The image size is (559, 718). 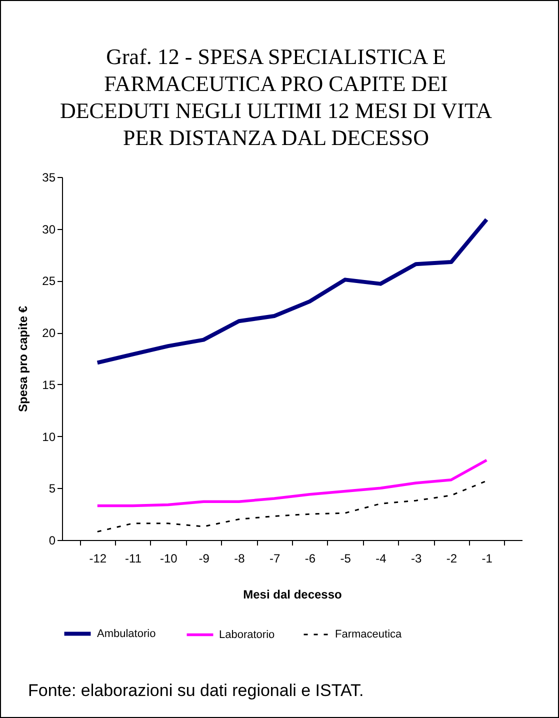 I want to click on x-tick-label: -10, so click(x=169, y=559).